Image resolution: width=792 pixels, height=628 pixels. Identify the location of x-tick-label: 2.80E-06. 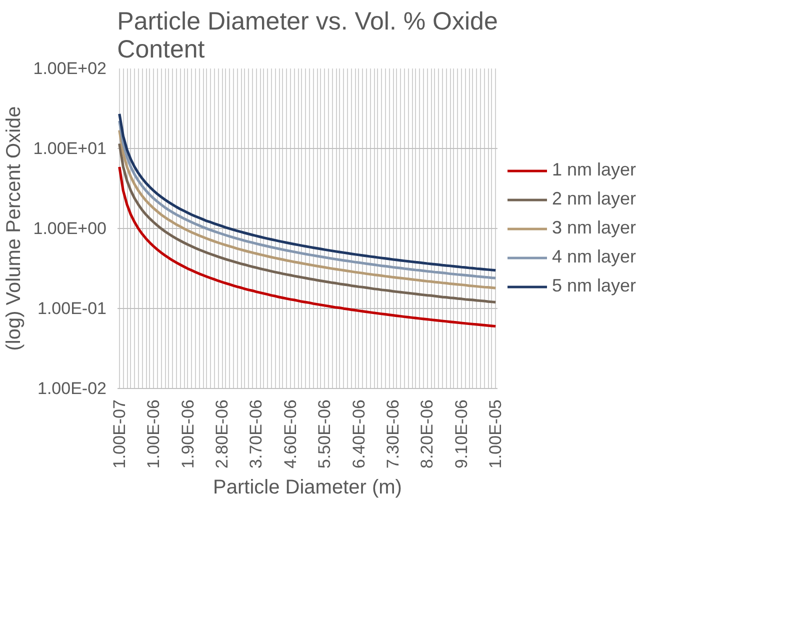
(222, 433).